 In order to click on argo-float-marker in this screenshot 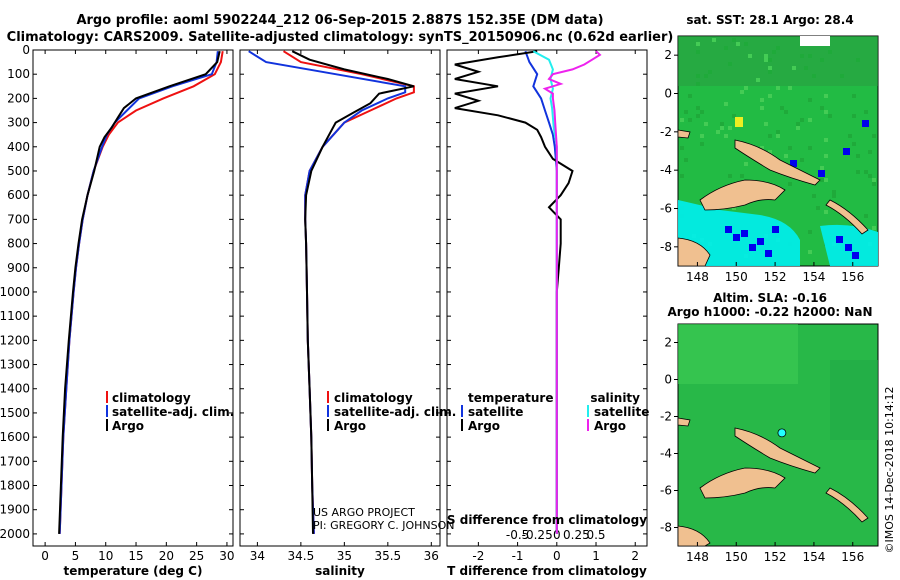, I will do `click(782, 433)`.